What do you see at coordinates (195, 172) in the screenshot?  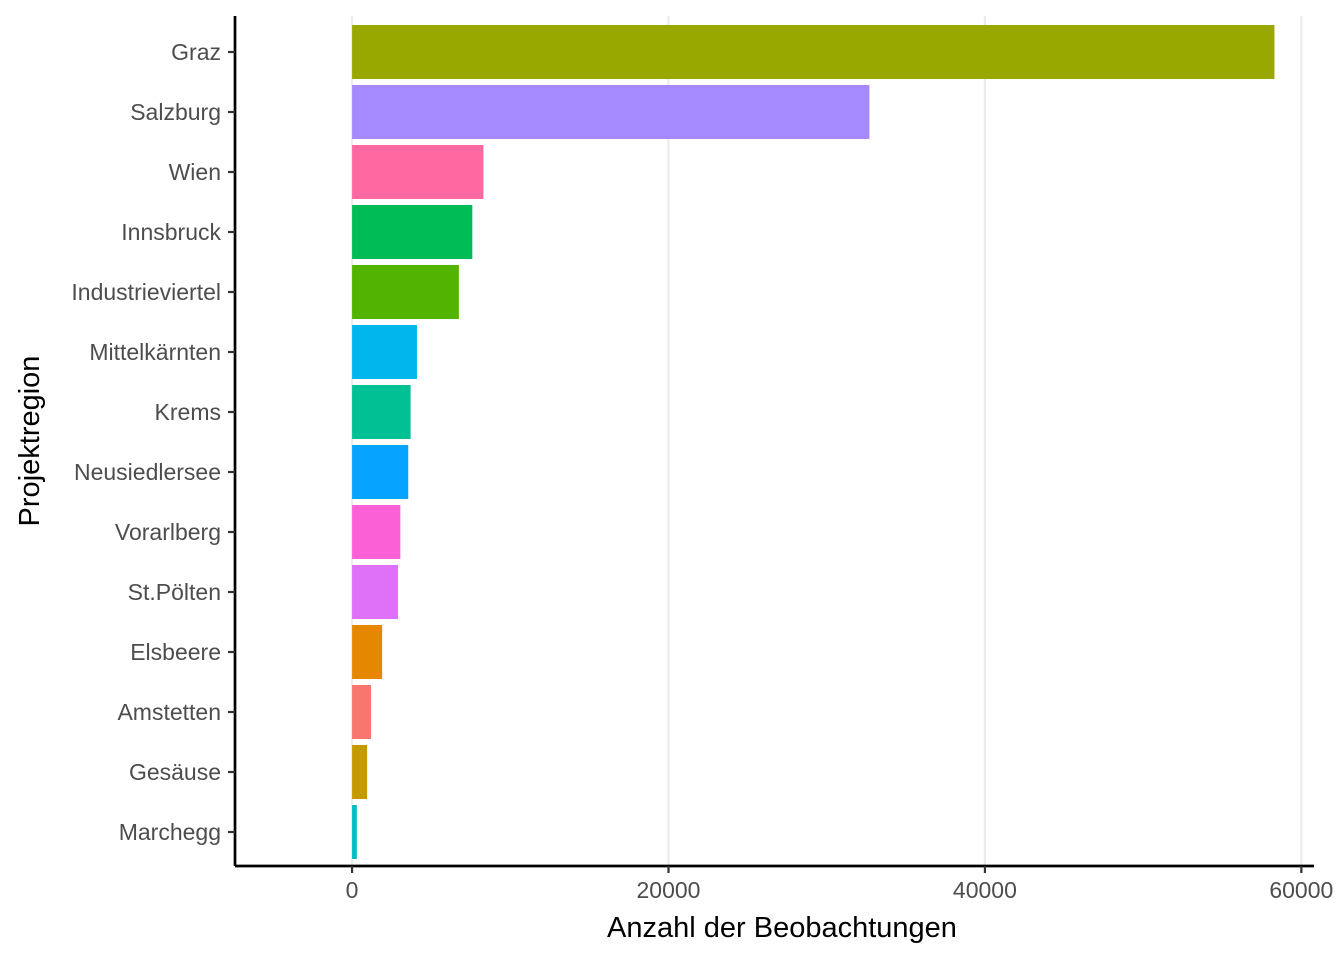 I see `y-tick-label: Wien` at bounding box center [195, 172].